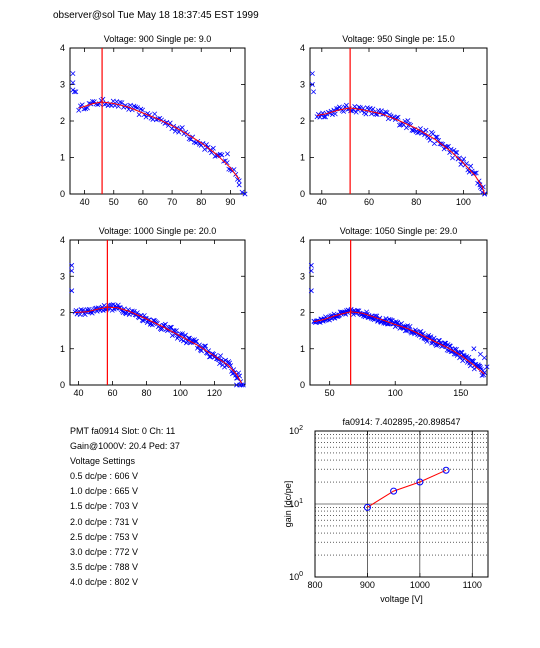 This screenshot has height=648, width=540. I want to click on x-tick-label: 1100, so click(472, 585).